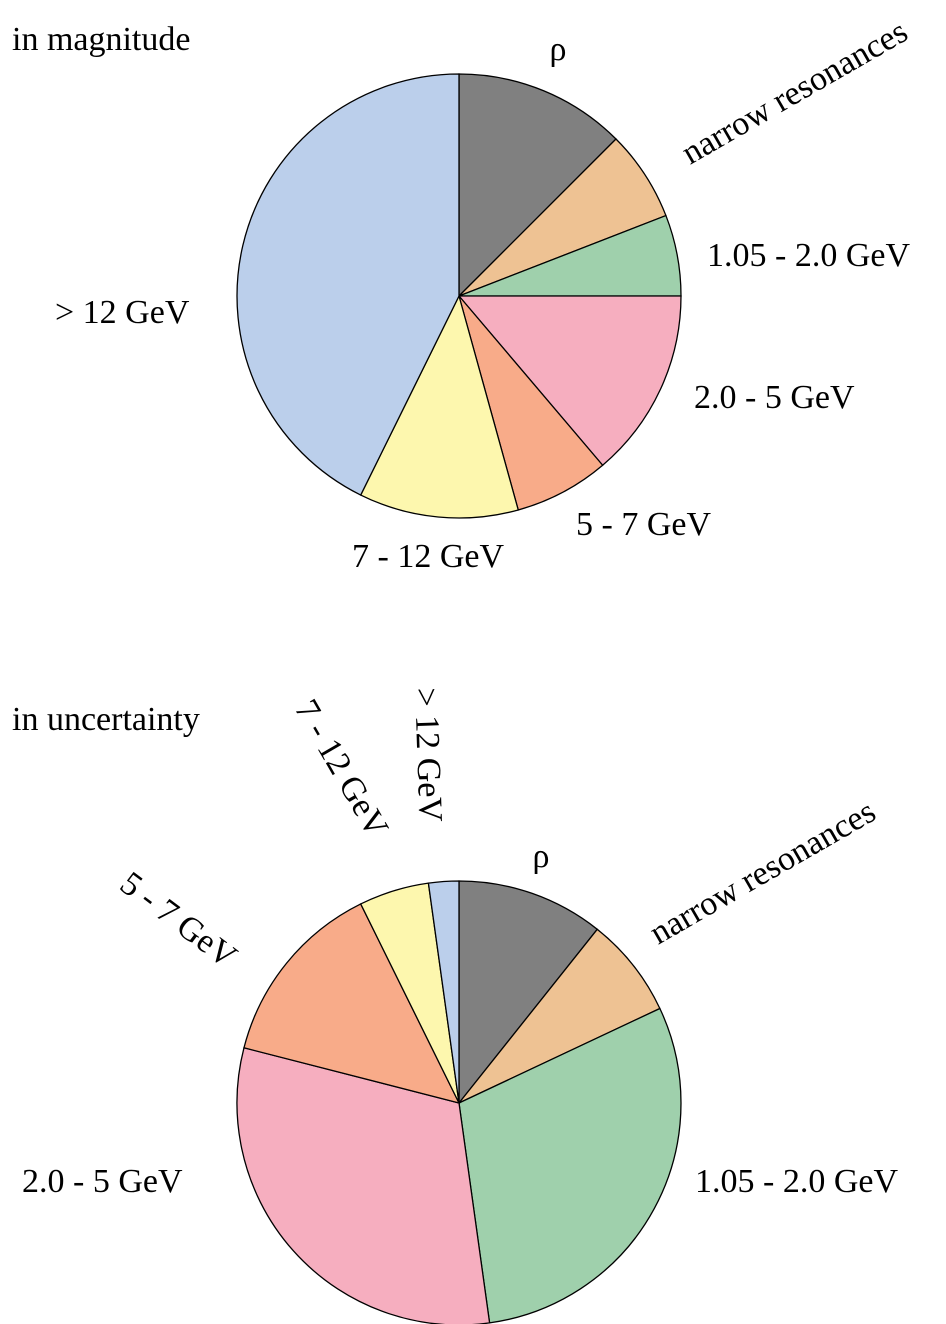 The width and height of the screenshot is (946, 1324). I want to click on pie-slice-7-12-gev, so click(439, 406).